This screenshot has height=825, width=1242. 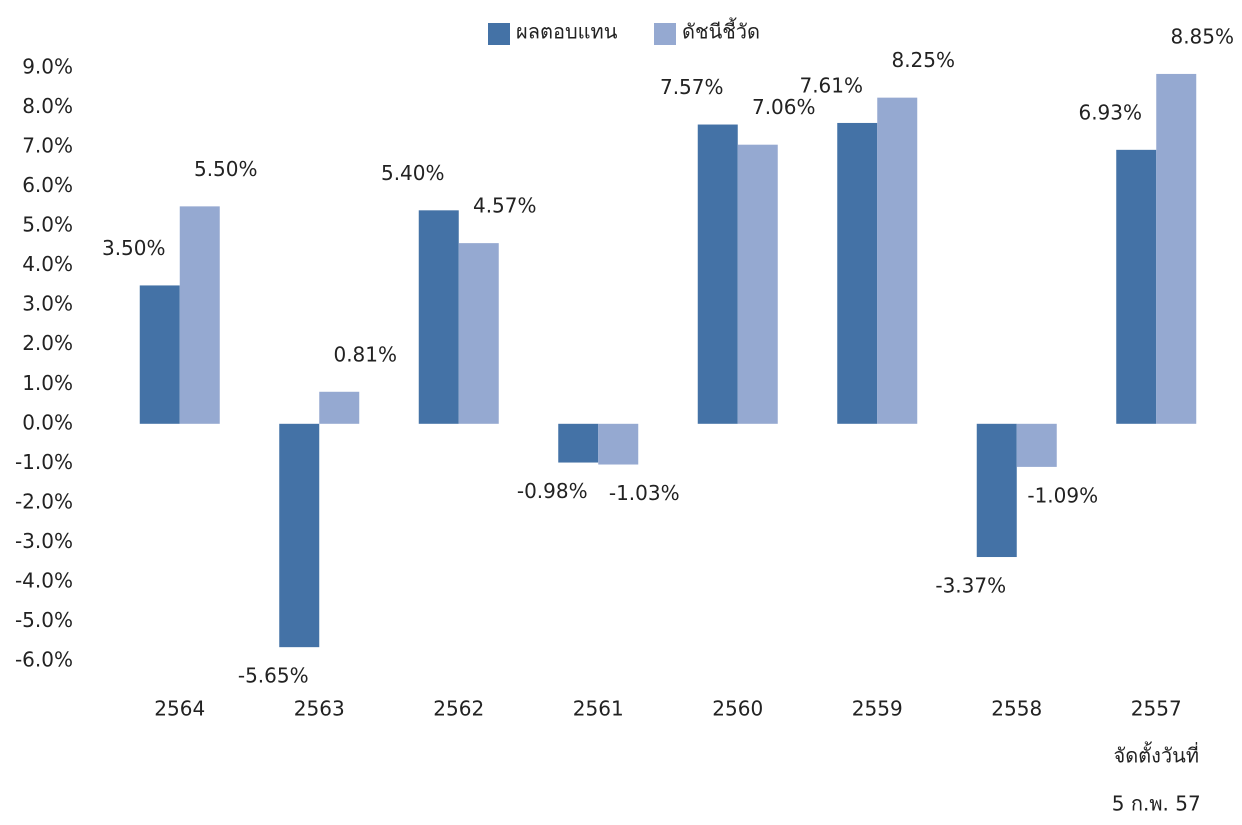 What do you see at coordinates (47, 343) in the screenshot?
I see `y-tick-label: 2.0%` at bounding box center [47, 343].